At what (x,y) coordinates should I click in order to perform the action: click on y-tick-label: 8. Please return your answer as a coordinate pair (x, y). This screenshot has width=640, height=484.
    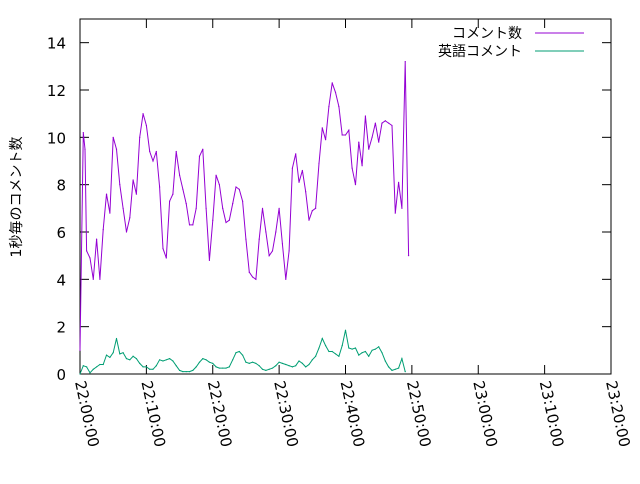
    Looking at the image, I should click on (61, 186).